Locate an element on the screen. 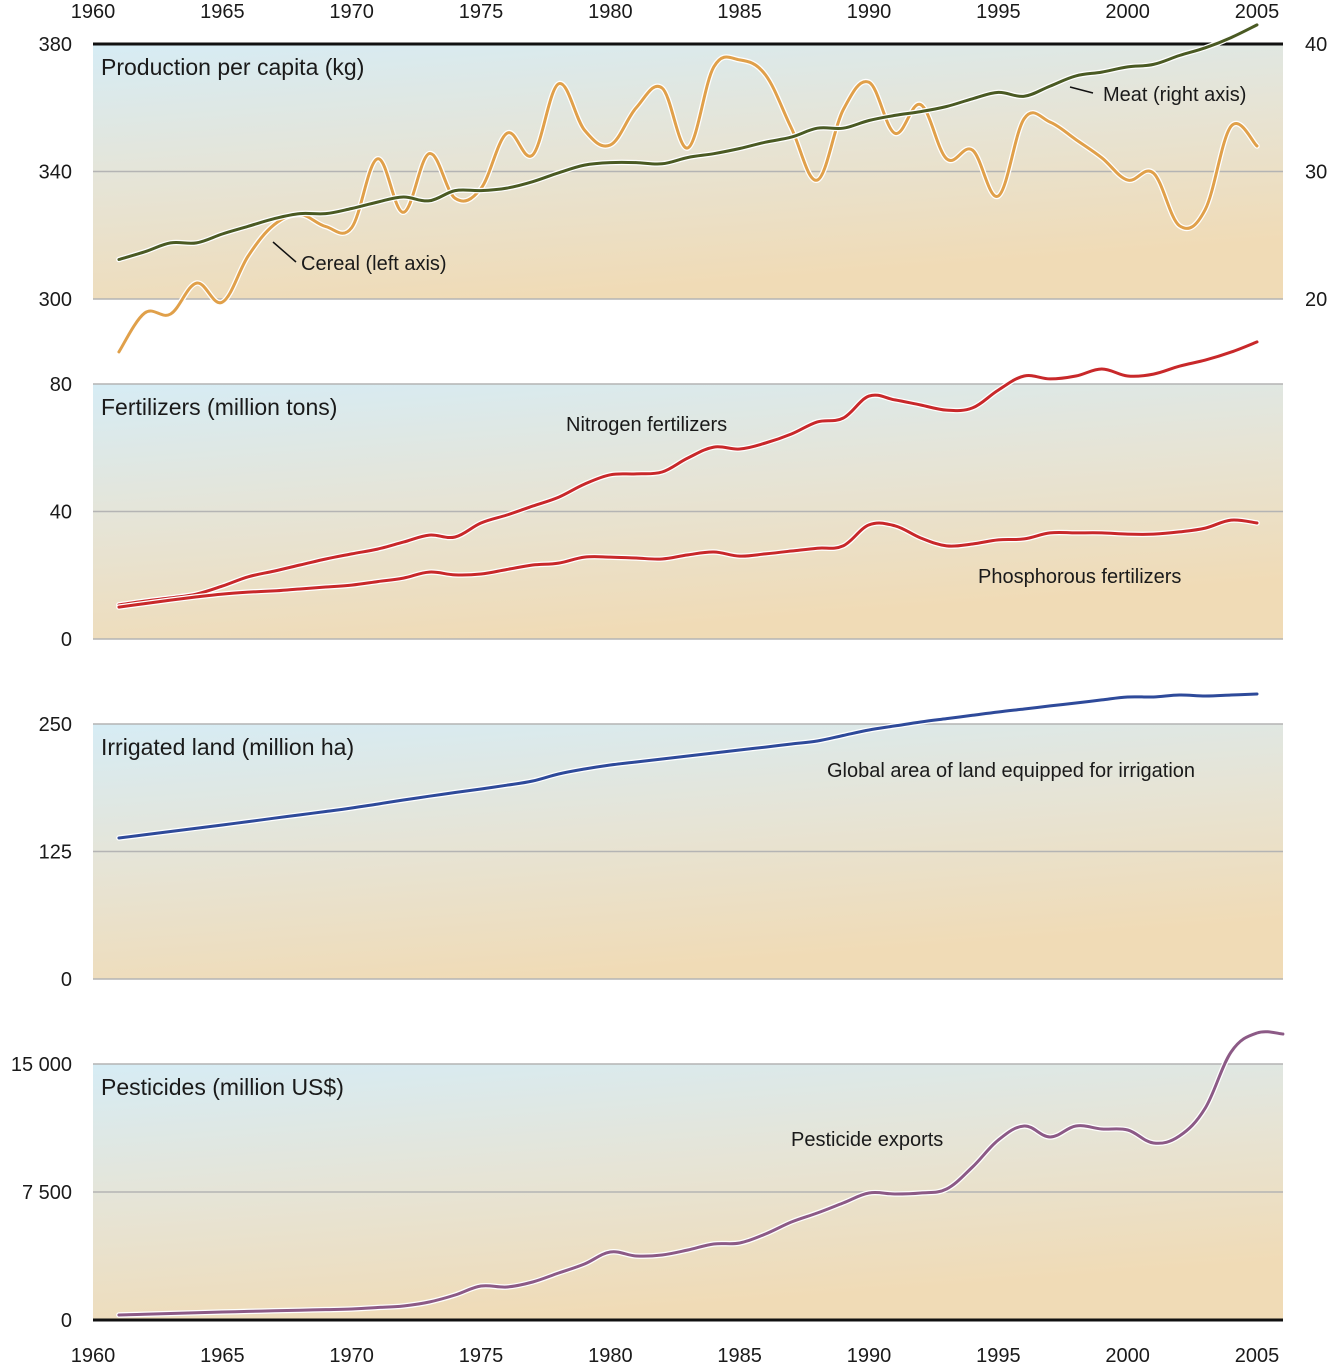 Image resolution: width=1331 pixels, height=1364 pixels. ytick-left-pesticides: 0 is located at coordinates (66, 1321).